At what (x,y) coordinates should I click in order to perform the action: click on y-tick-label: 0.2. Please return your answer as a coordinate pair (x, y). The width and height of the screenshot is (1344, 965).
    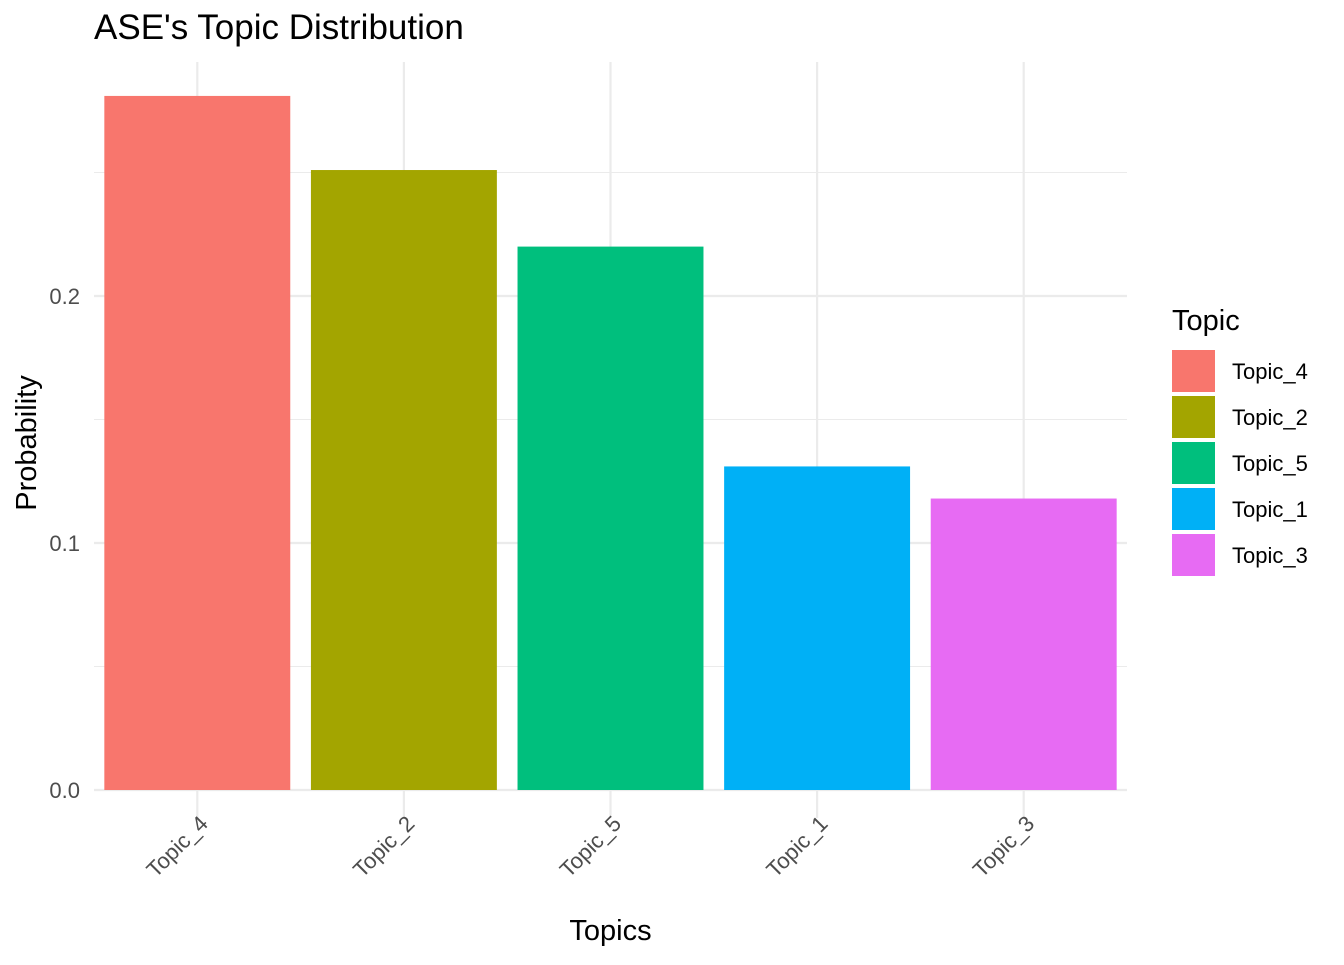
    Looking at the image, I should click on (64, 296).